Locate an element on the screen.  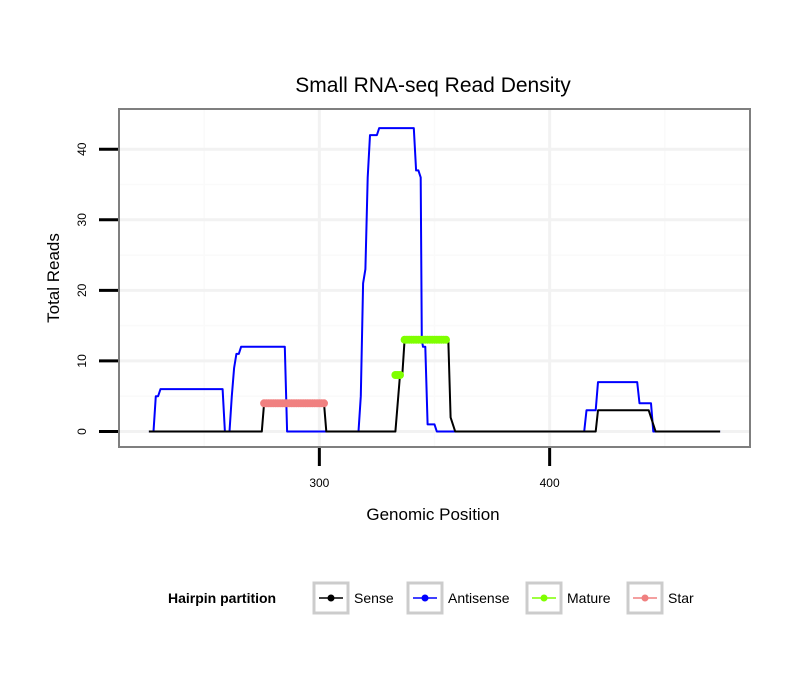
y-tick-label: 10 is located at coordinates (82, 361).